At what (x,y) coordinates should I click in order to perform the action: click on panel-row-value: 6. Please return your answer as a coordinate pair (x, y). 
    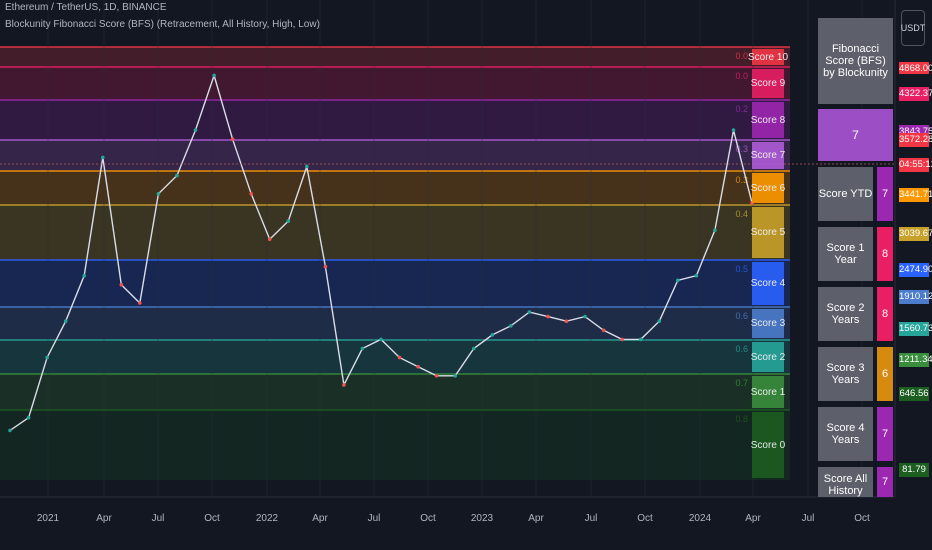
    Looking at the image, I should click on (885, 374).